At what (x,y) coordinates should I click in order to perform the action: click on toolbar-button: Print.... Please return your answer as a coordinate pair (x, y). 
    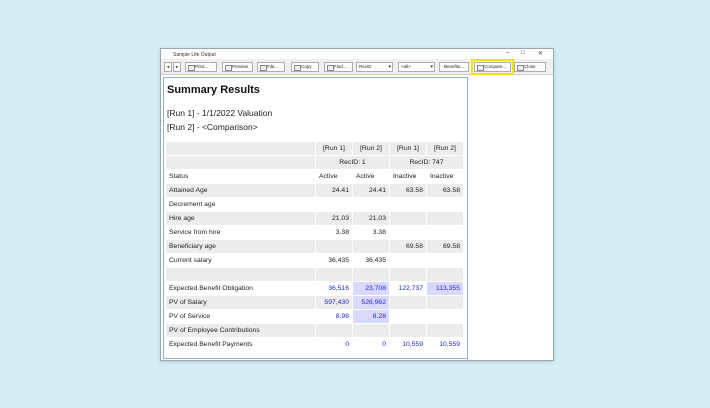
    Looking at the image, I should click on (201, 67).